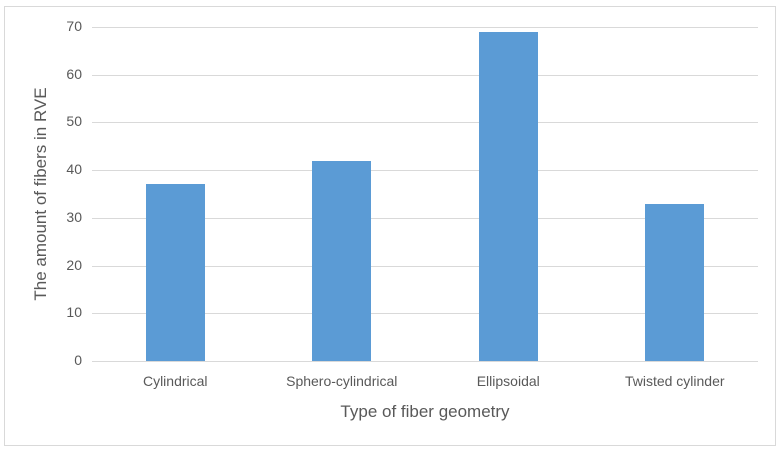  What do you see at coordinates (74, 169) in the screenshot?
I see `y-tick-label: 40` at bounding box center [74, 169].